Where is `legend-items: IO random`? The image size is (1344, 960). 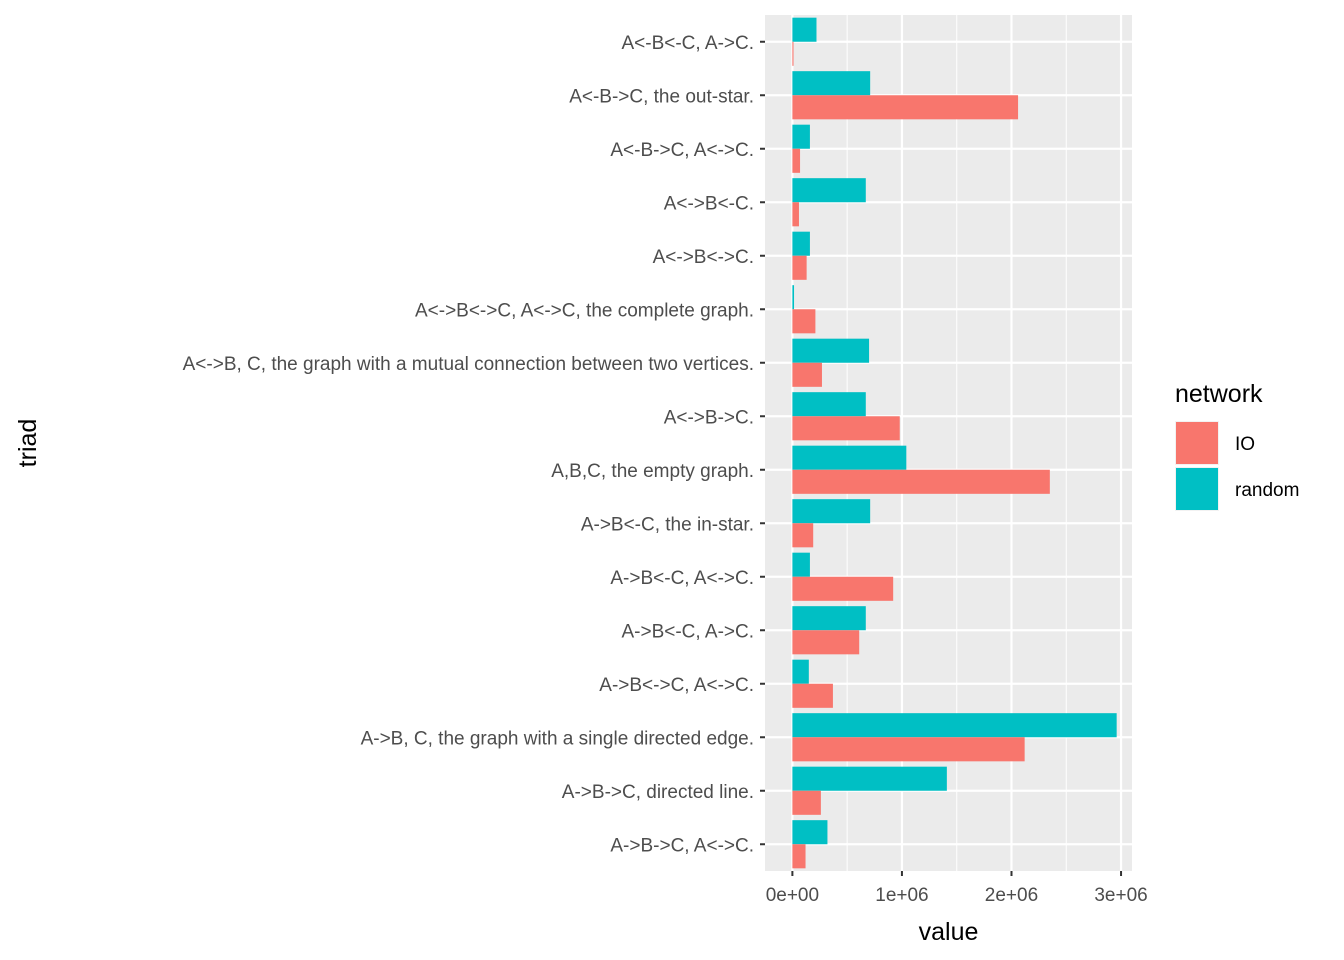 legend-items: IO random is located at coordinates (1237, 466).